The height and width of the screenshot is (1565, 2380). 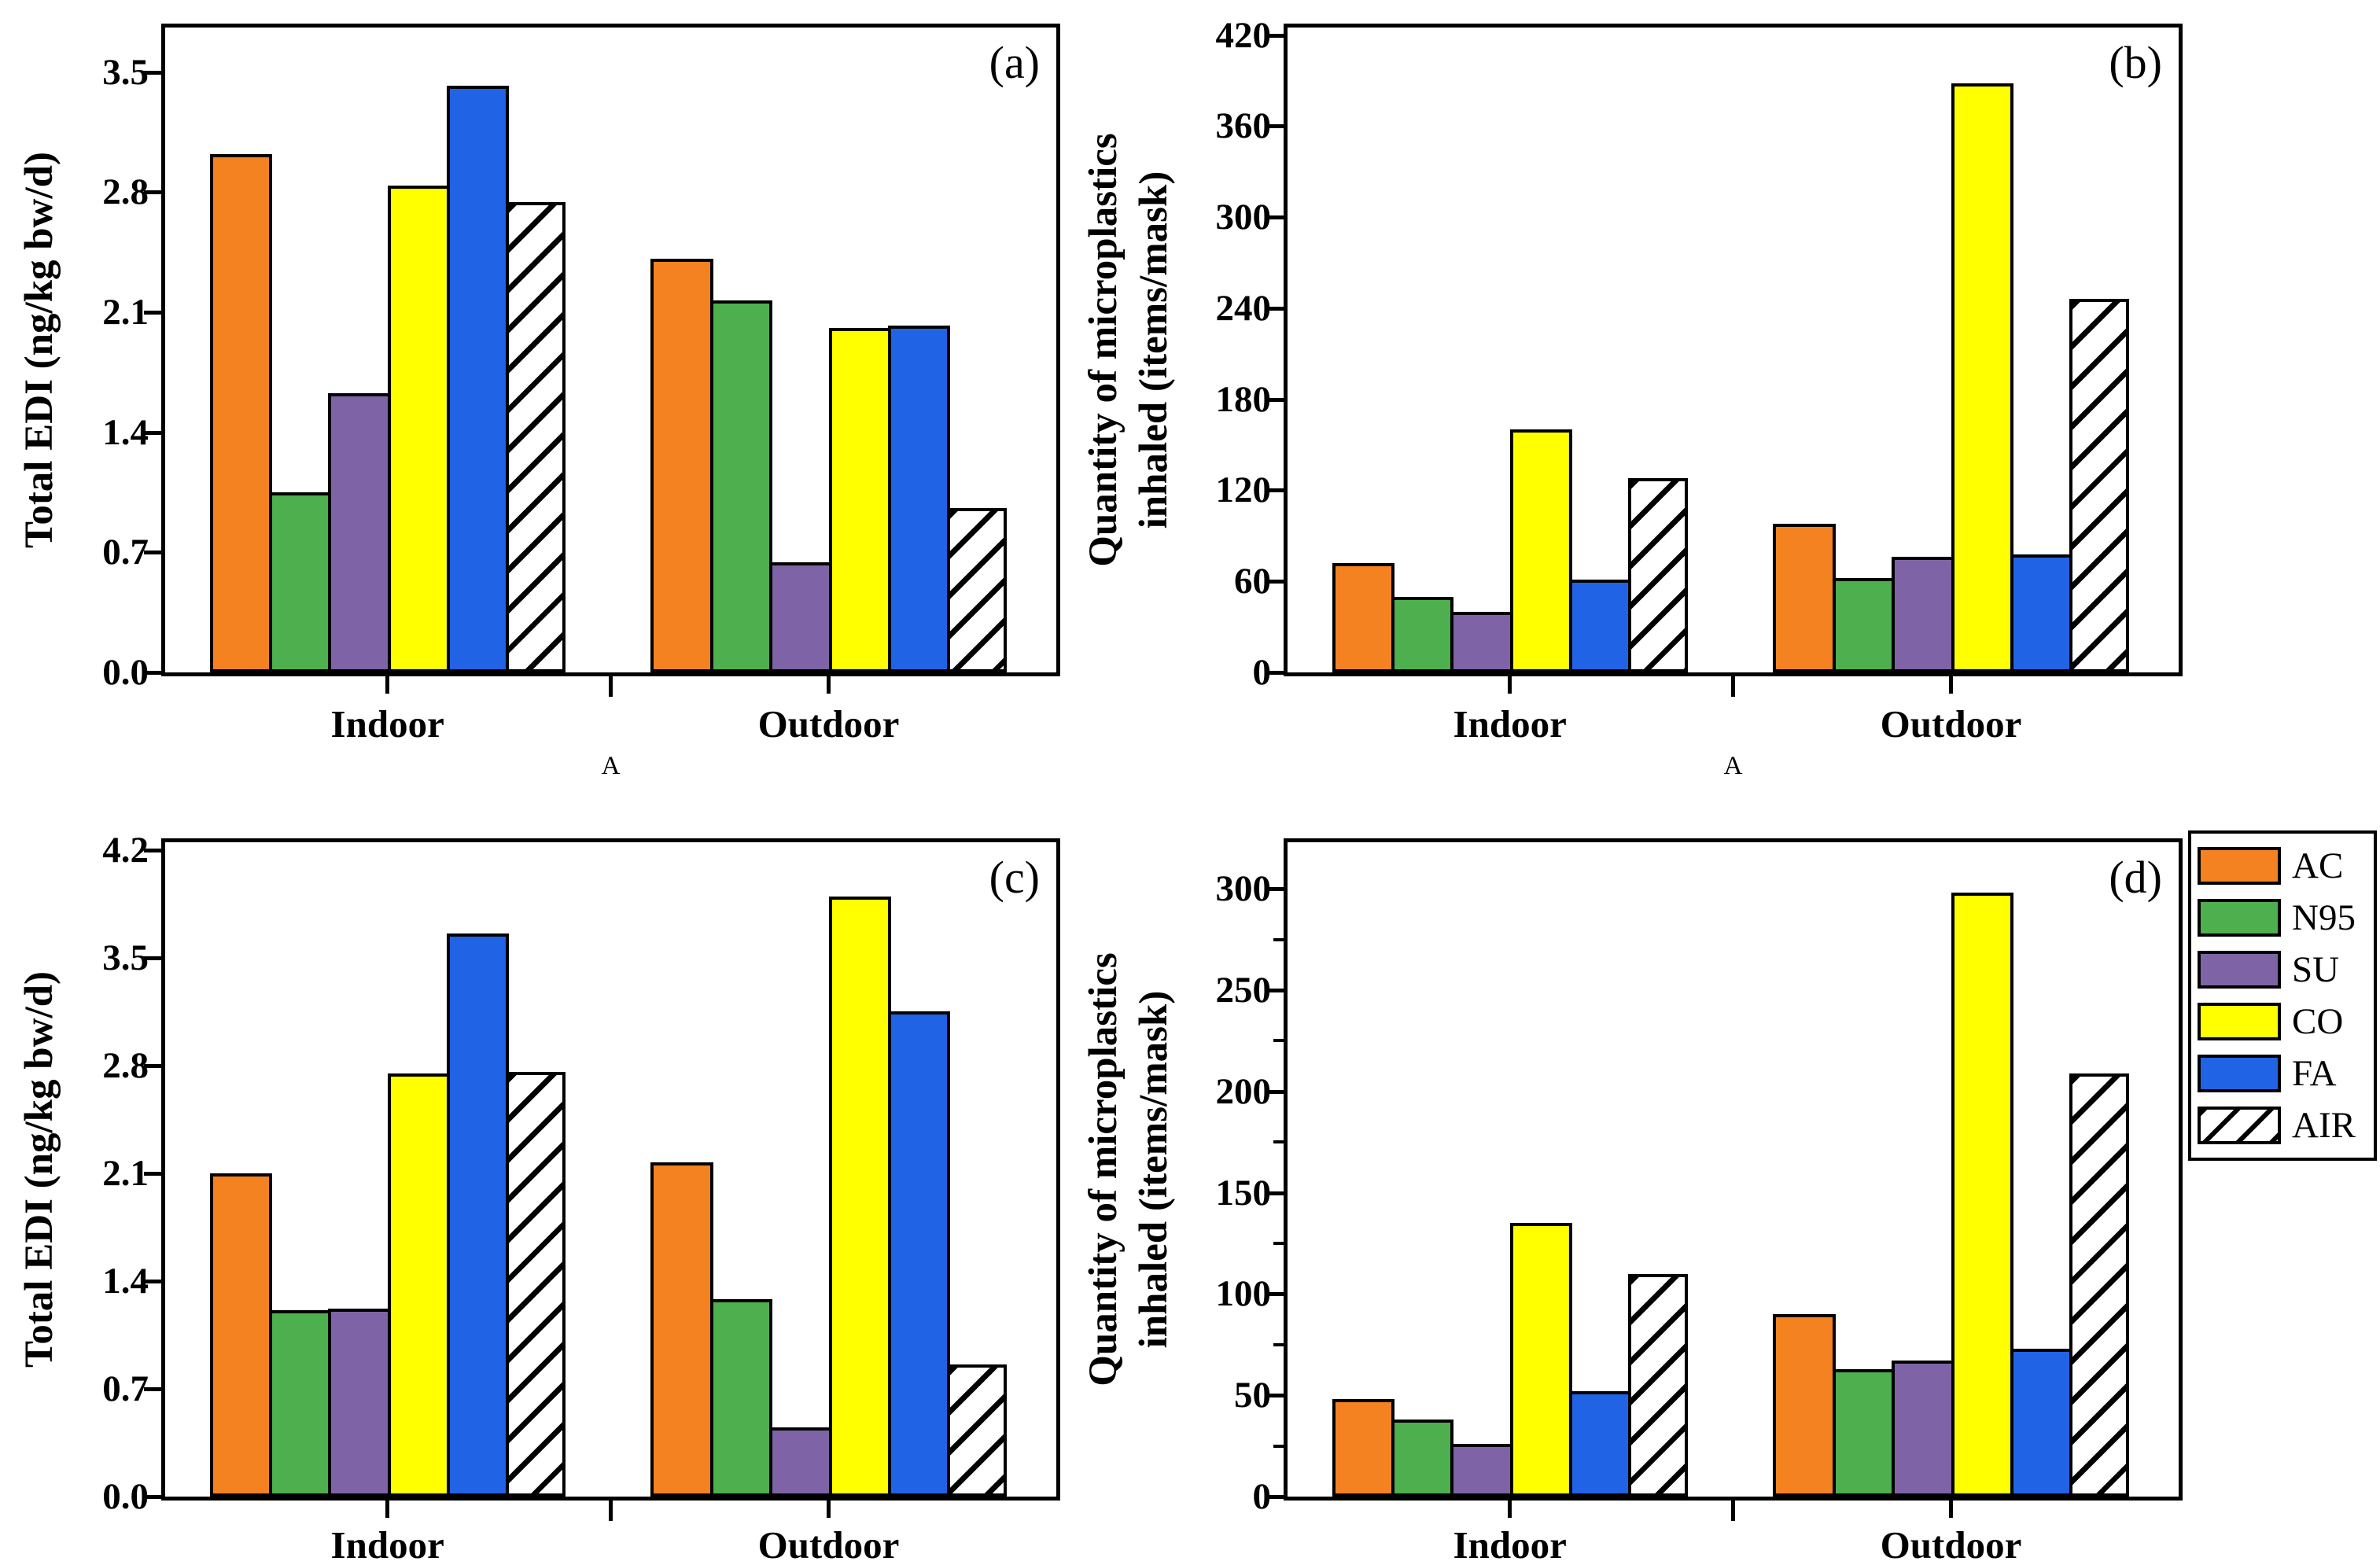 I want to click on legend-swatch-AIR, so click(x=2239, y=1126).